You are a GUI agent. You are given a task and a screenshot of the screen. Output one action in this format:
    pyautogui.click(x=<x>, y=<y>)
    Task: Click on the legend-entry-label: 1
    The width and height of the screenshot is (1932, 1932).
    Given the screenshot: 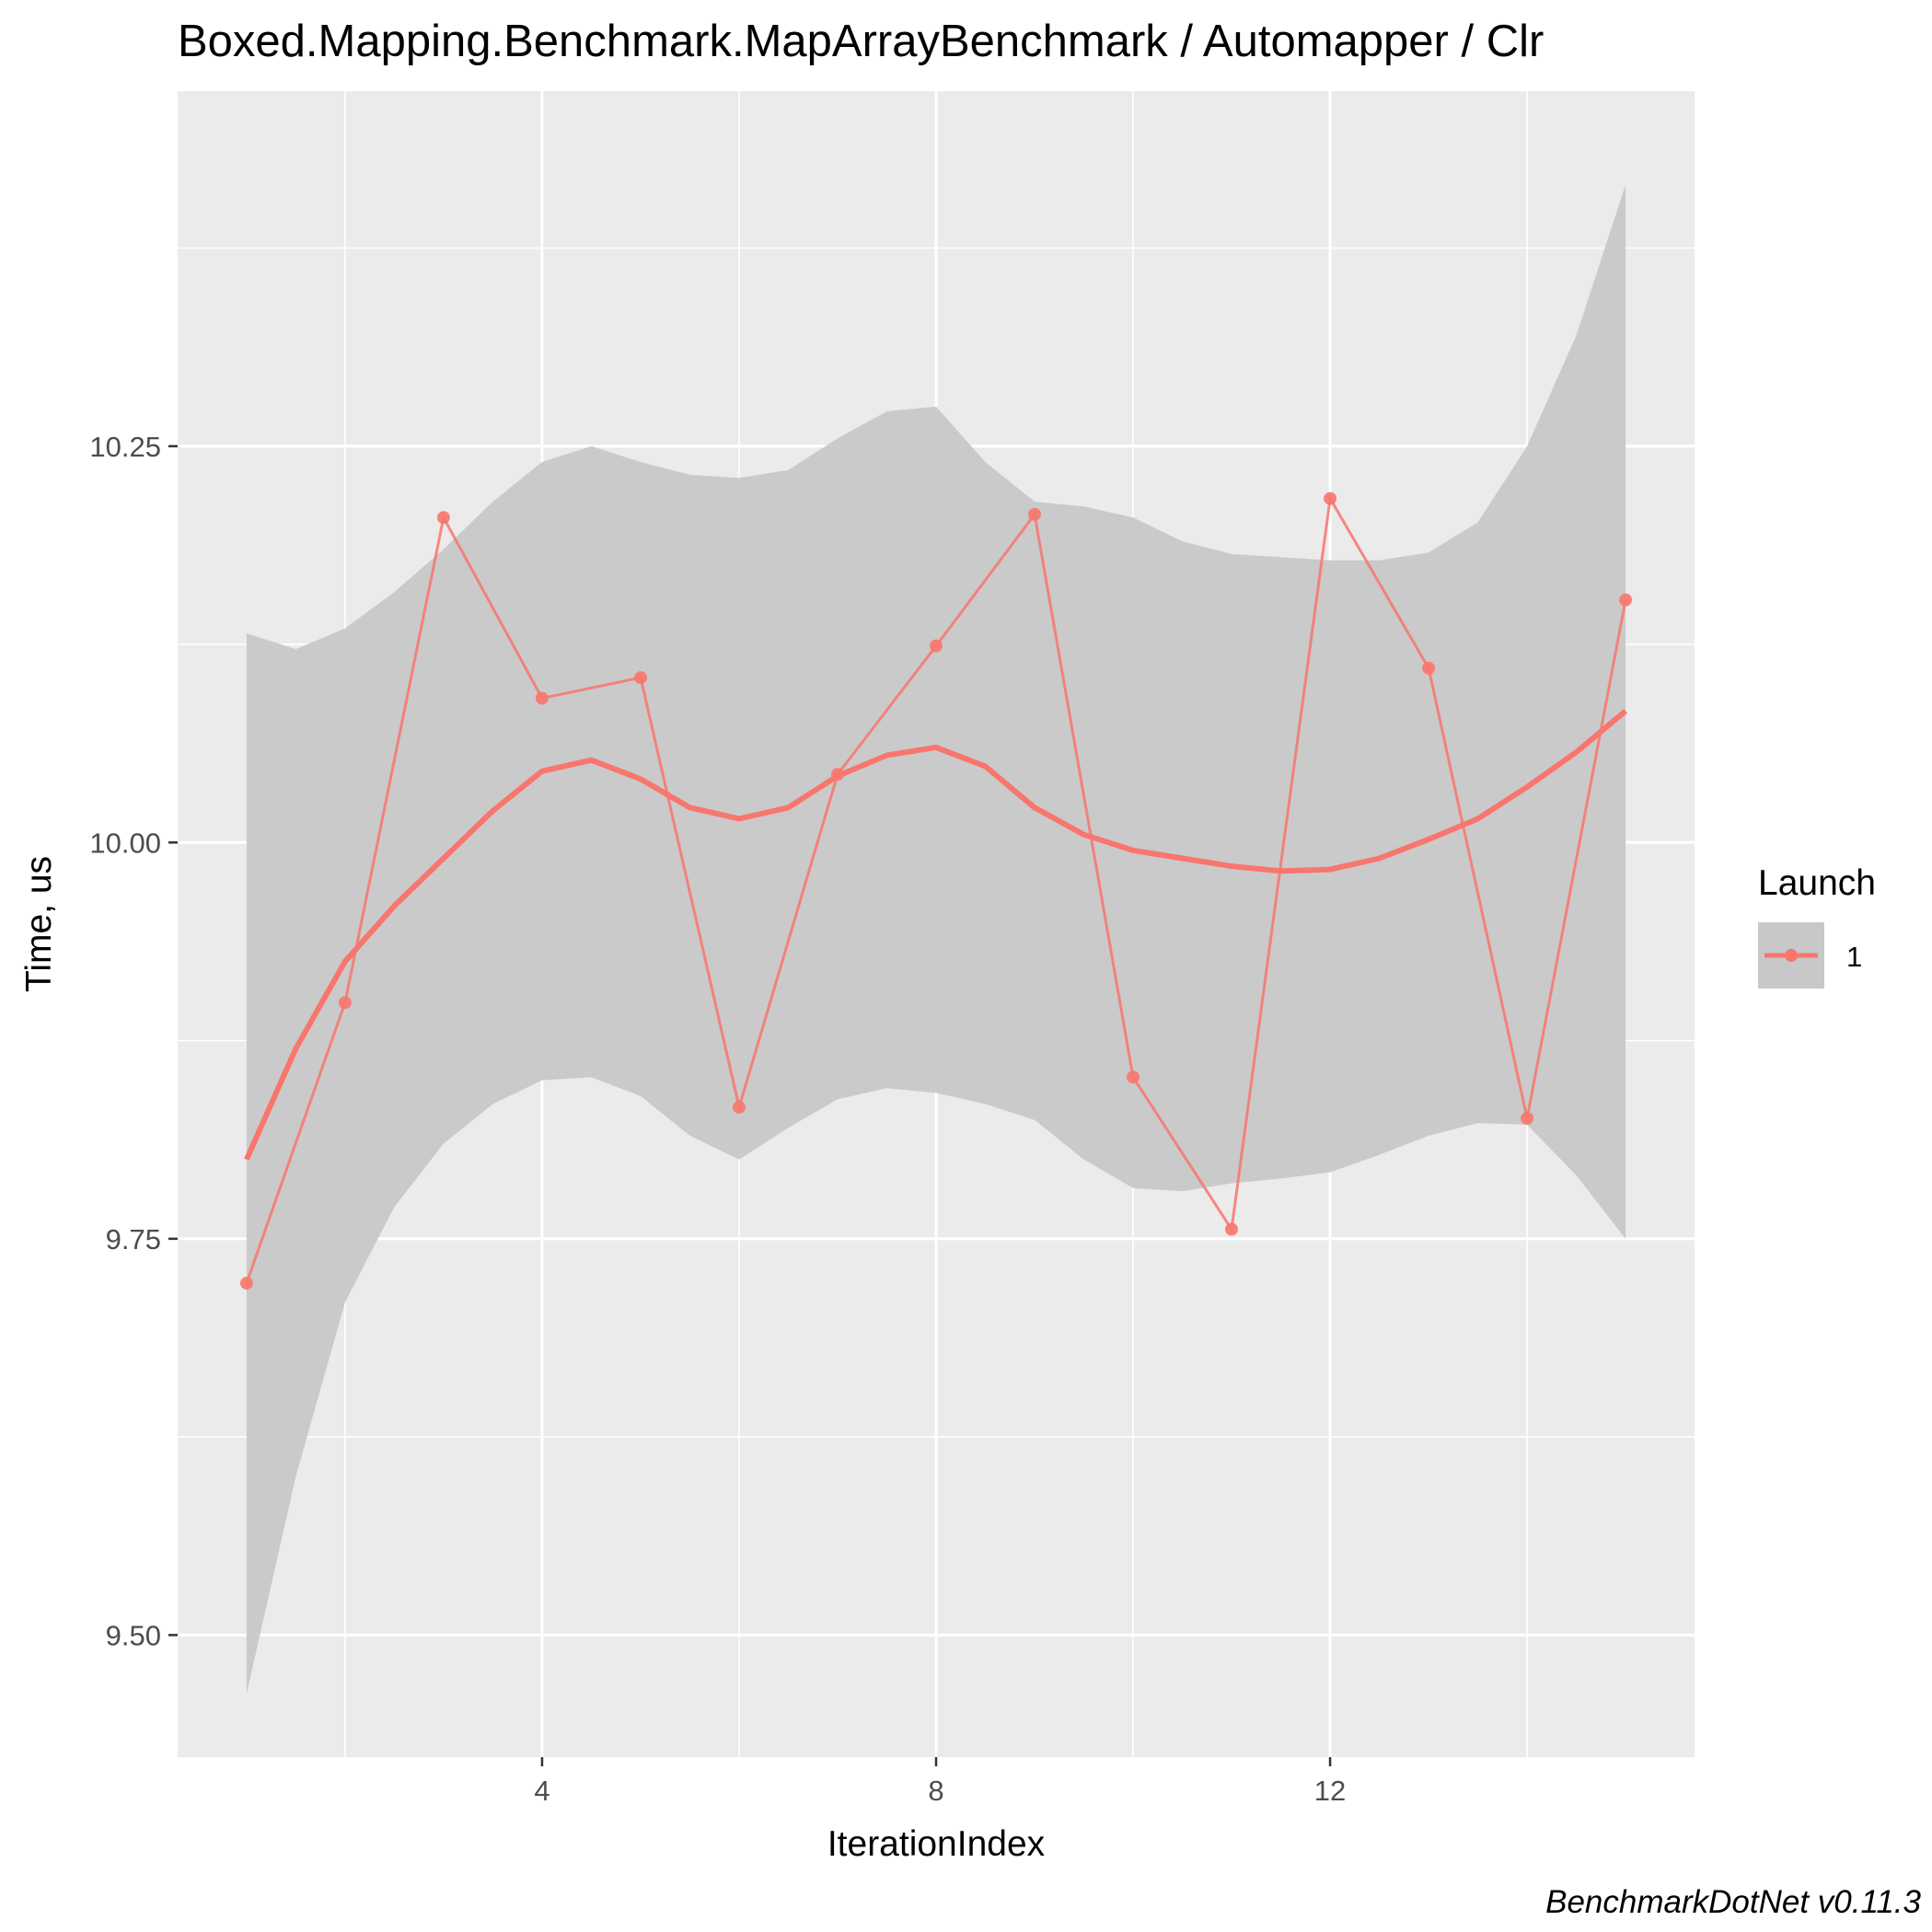 What is the action you would take?
    pyautogui.click(x=1854, y=957)
    